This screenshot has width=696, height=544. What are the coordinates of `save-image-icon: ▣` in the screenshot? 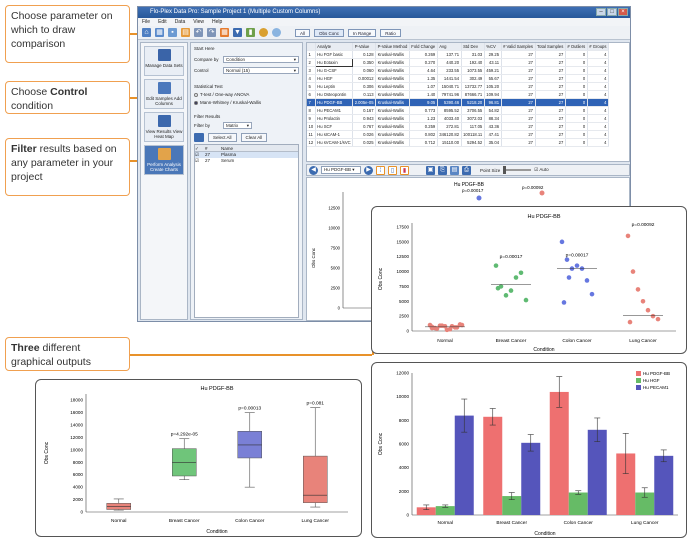 It's located at (430, 170).